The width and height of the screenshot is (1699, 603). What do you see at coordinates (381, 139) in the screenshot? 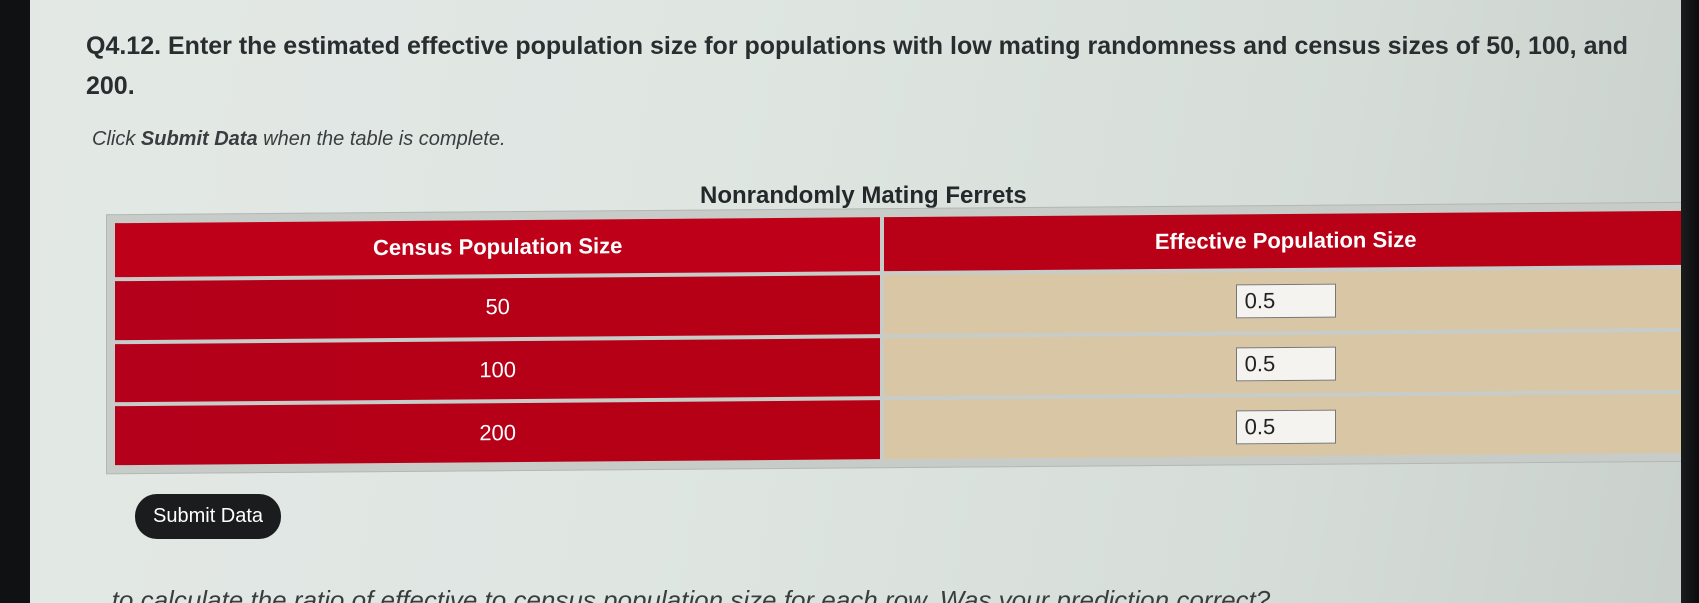
I see `instruction-suffix: when the table is complete.` at bounding box center [381, 139].